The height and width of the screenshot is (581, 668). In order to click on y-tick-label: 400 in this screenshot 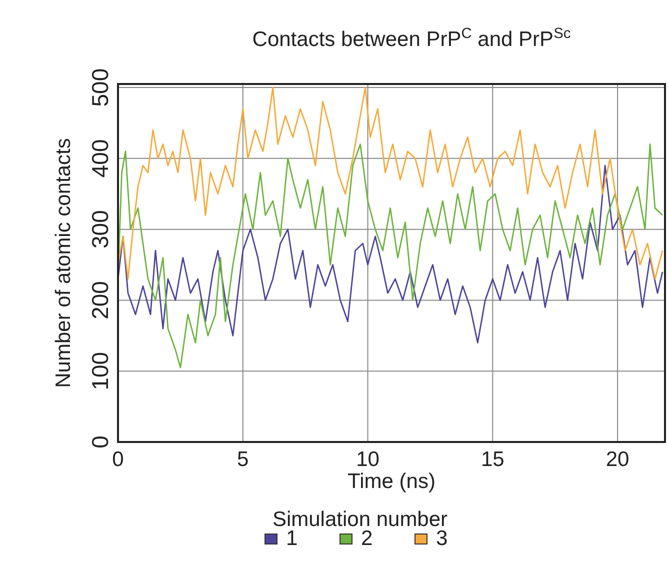, I will do `click(100, 158)`.